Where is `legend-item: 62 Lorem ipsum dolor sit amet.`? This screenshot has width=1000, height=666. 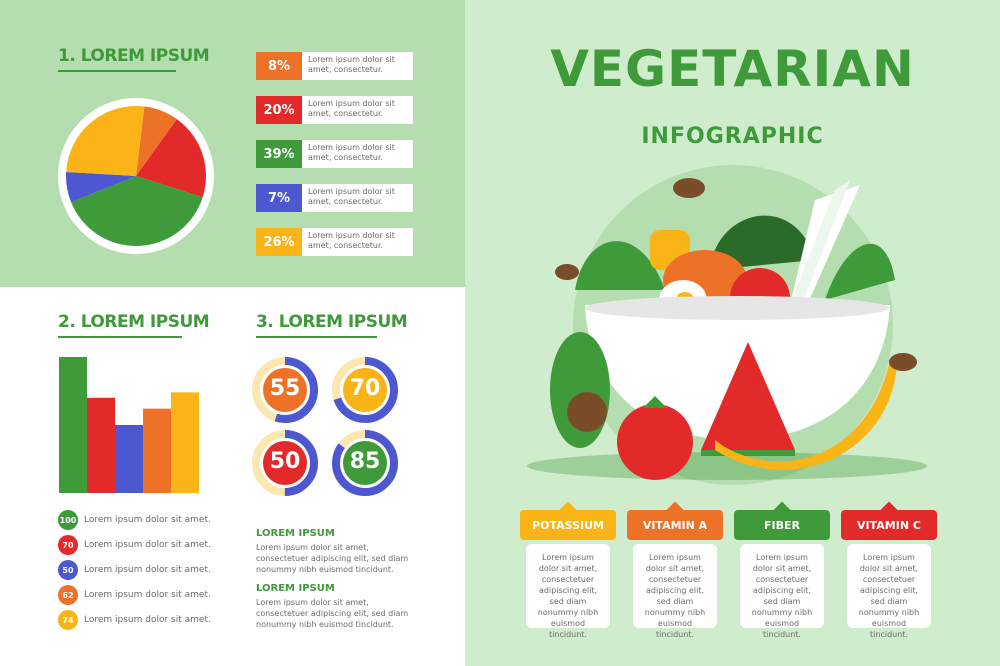
legend-item: 62 Lorem ipsum dolor sit amet. is located at coordinates (134, 595).